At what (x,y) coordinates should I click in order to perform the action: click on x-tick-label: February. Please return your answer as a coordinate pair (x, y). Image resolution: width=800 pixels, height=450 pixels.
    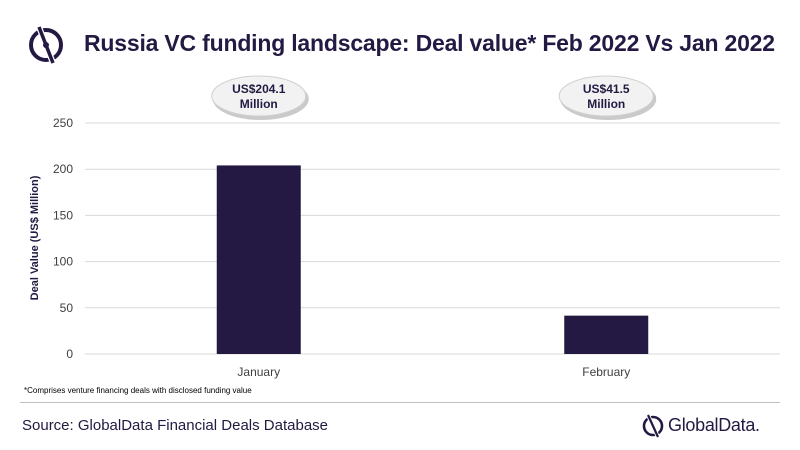
    Looking at the image, I should click on (606, 372).